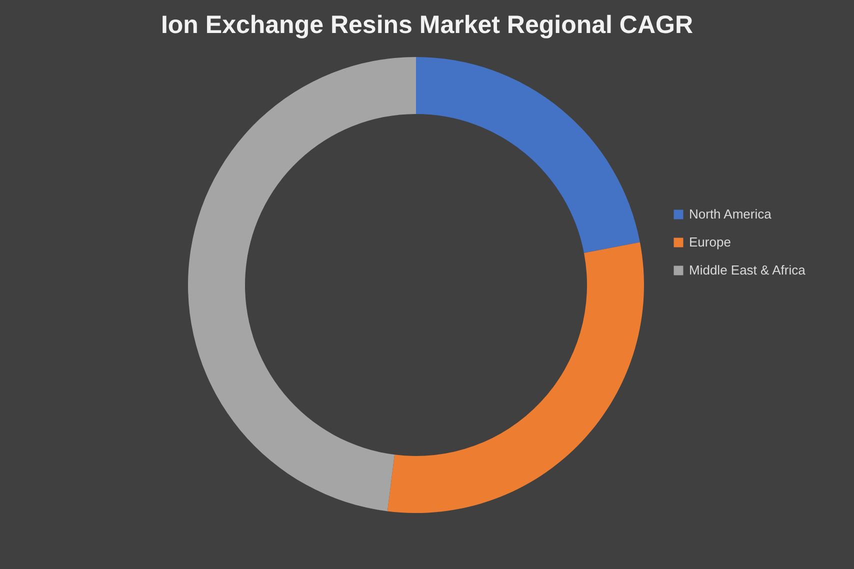  Describe the element at coordinates (747, 270) in the screenshot. I see `legend-label: Middle East & Africa` at that location.